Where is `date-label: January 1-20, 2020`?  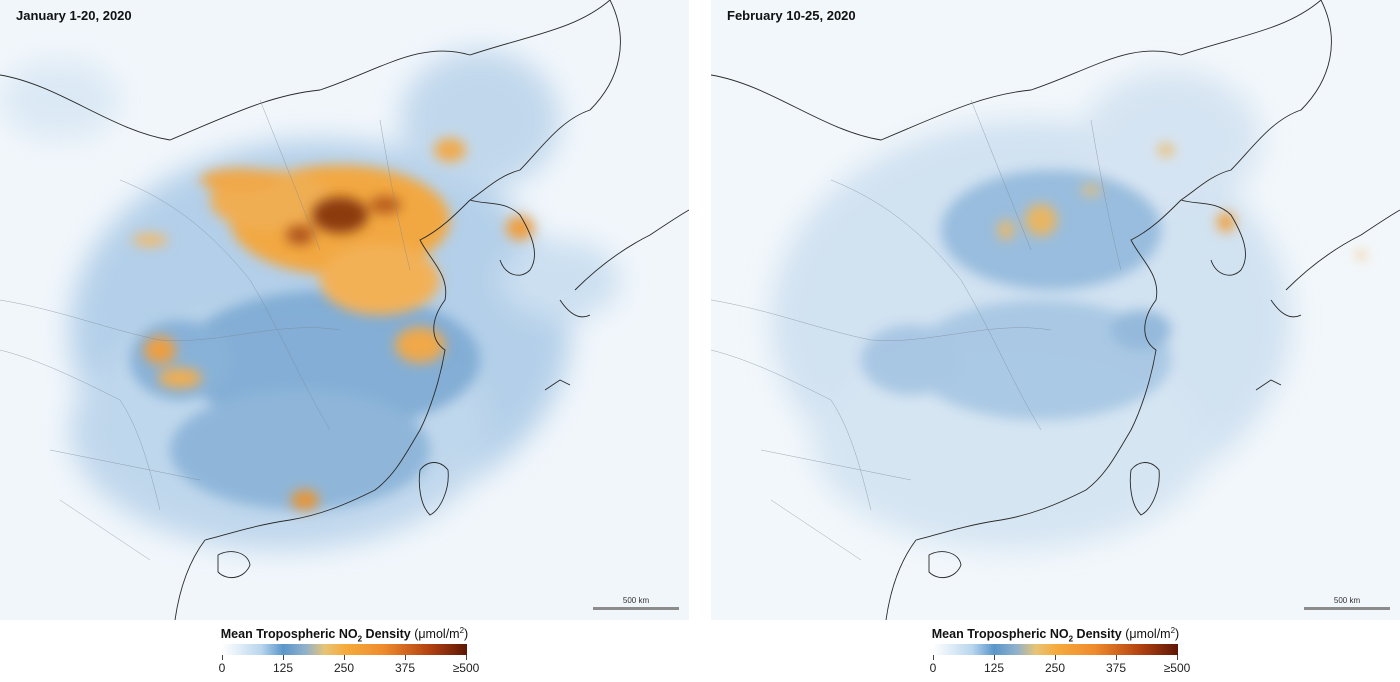
date-label: January 1-20, 2020 is located at coordinates (74, 15).